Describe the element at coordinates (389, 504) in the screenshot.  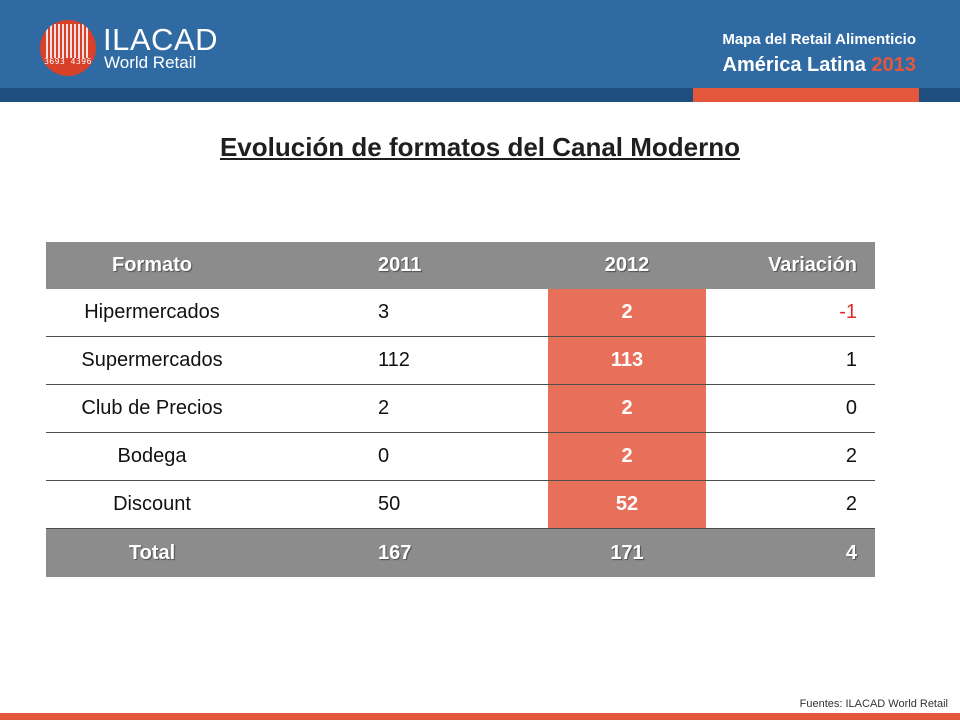
I see `cell-2011: 50` at that location.